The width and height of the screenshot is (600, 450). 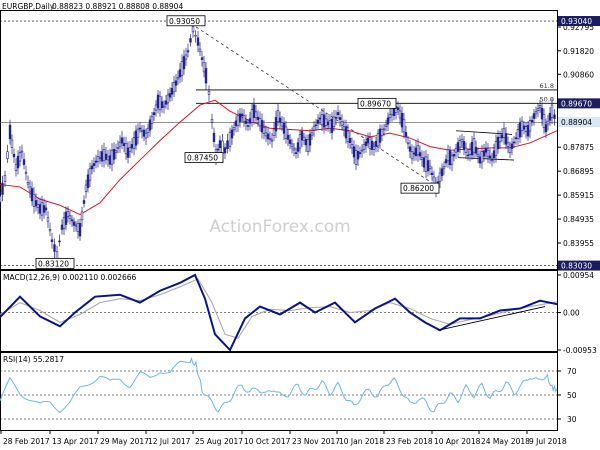 I want to click on price-tick-label: 0.91820, so click(x=578, y=51).